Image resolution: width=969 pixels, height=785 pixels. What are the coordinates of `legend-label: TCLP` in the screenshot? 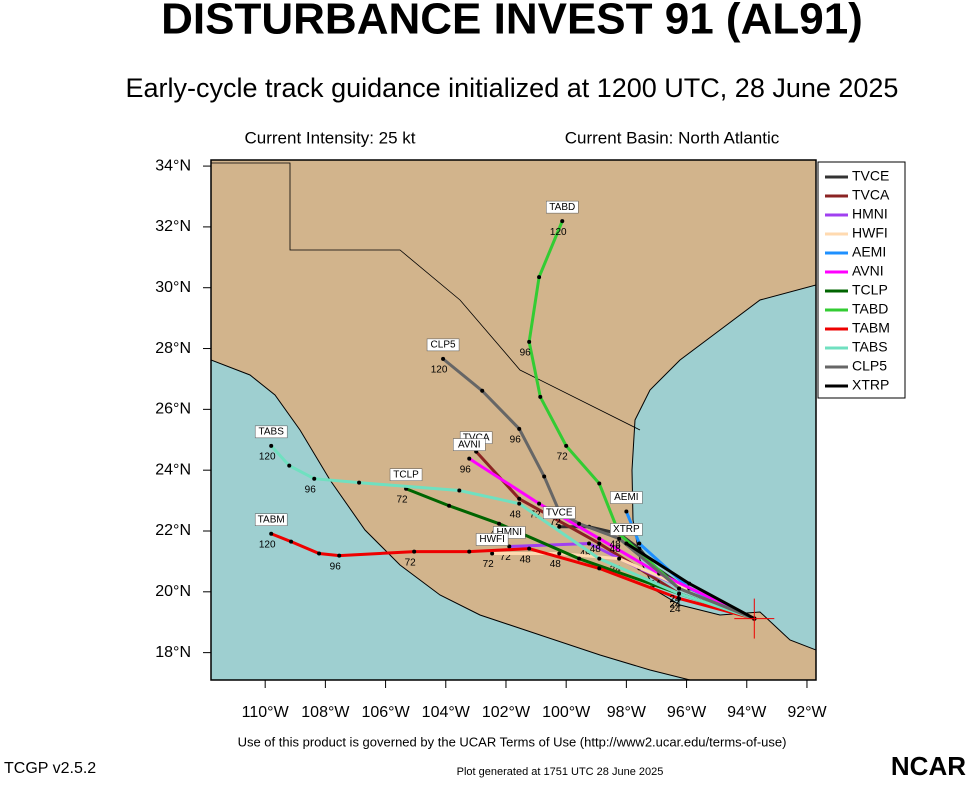 It's located at (870, 290).